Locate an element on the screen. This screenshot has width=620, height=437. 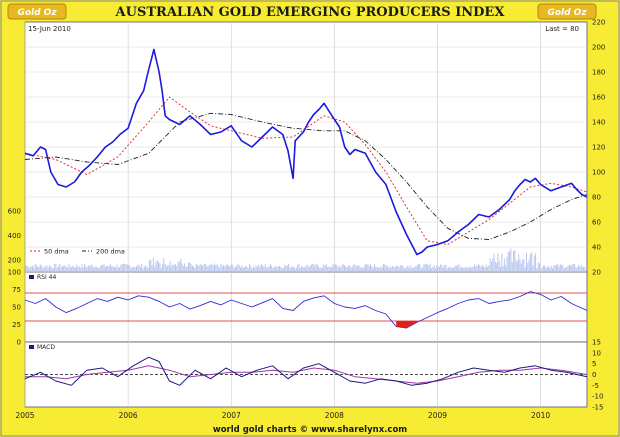
logo-right-box is located at coordinates (567, 11).